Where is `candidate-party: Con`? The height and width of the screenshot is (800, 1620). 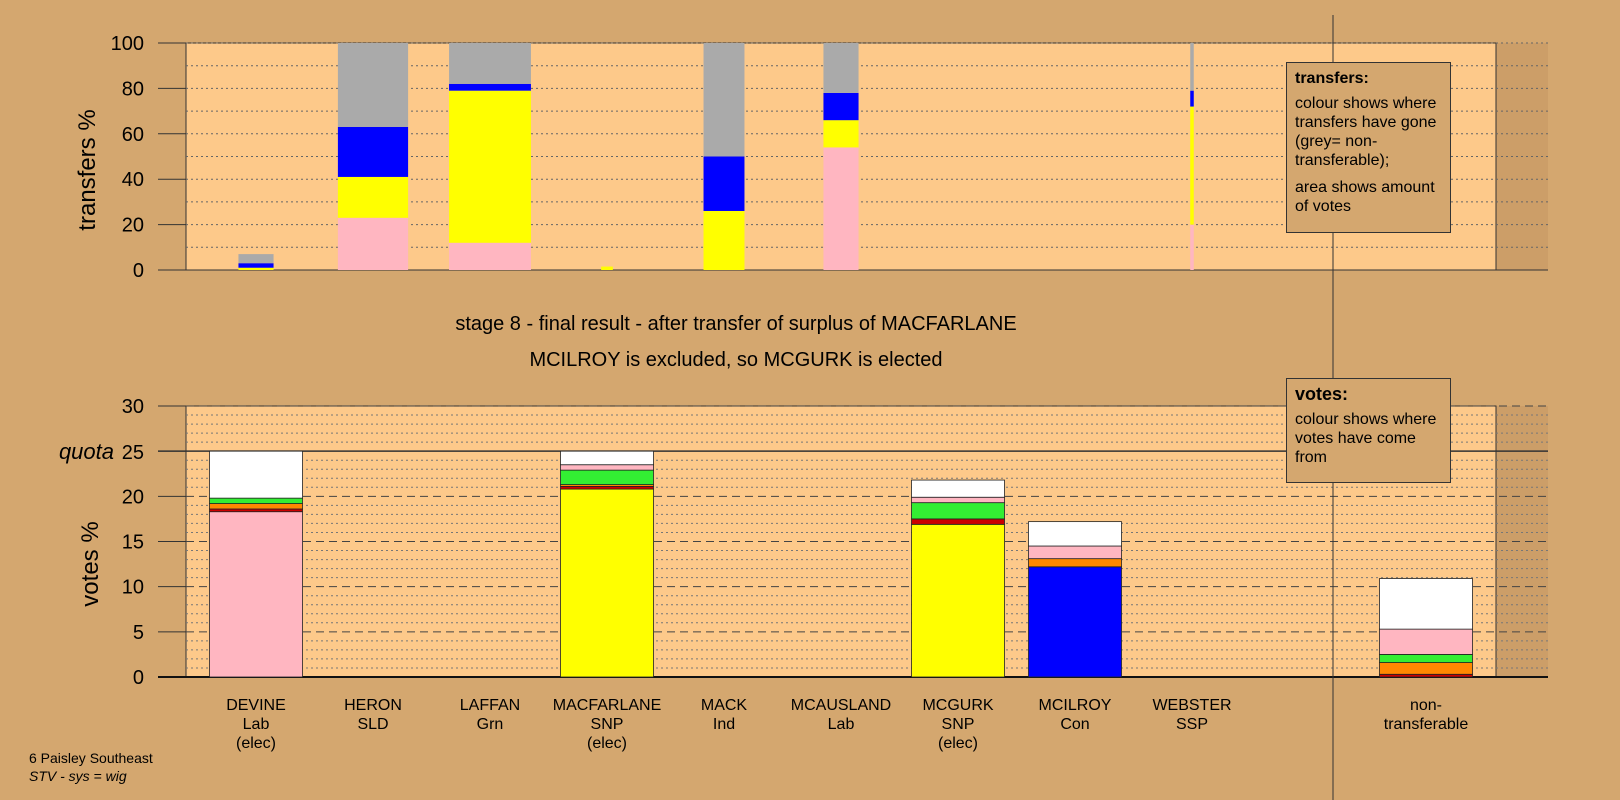
candidate-party: Con is located at coordinates (1074, 724).